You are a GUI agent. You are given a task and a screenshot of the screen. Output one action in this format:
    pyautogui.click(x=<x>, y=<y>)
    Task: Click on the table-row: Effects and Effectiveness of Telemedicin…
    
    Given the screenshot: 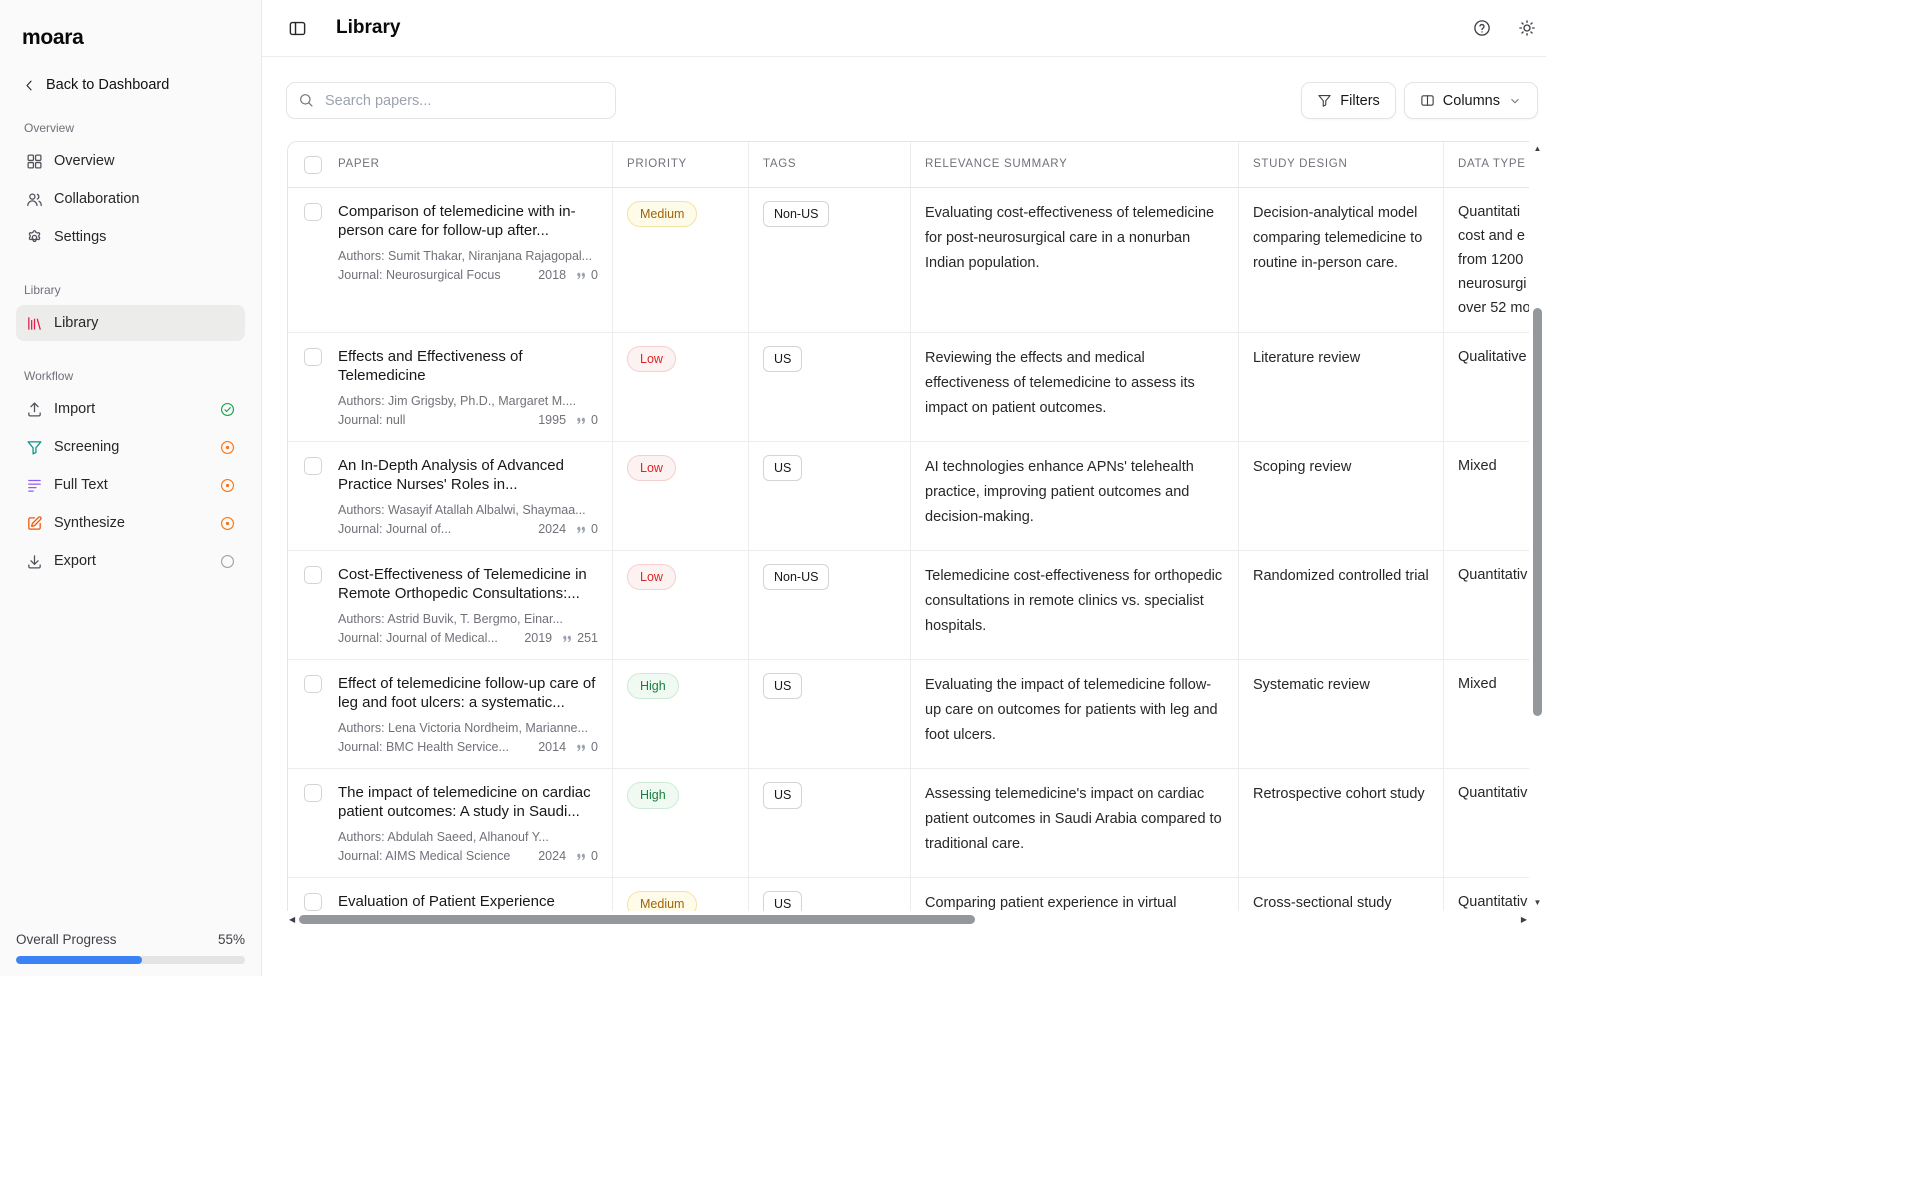 What is the action you would take?
    pyautogui.click(x=908, y=388)
    